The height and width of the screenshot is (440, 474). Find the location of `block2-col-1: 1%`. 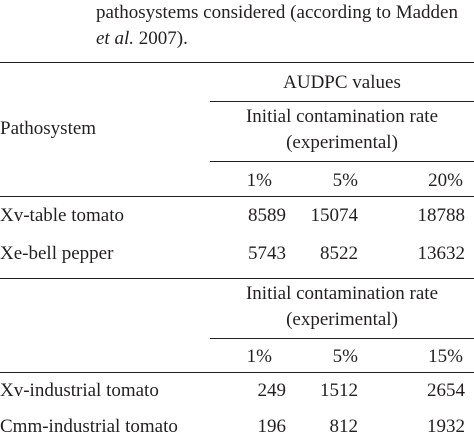

block2-col-1: 1% is located at coordinates (259, 356).